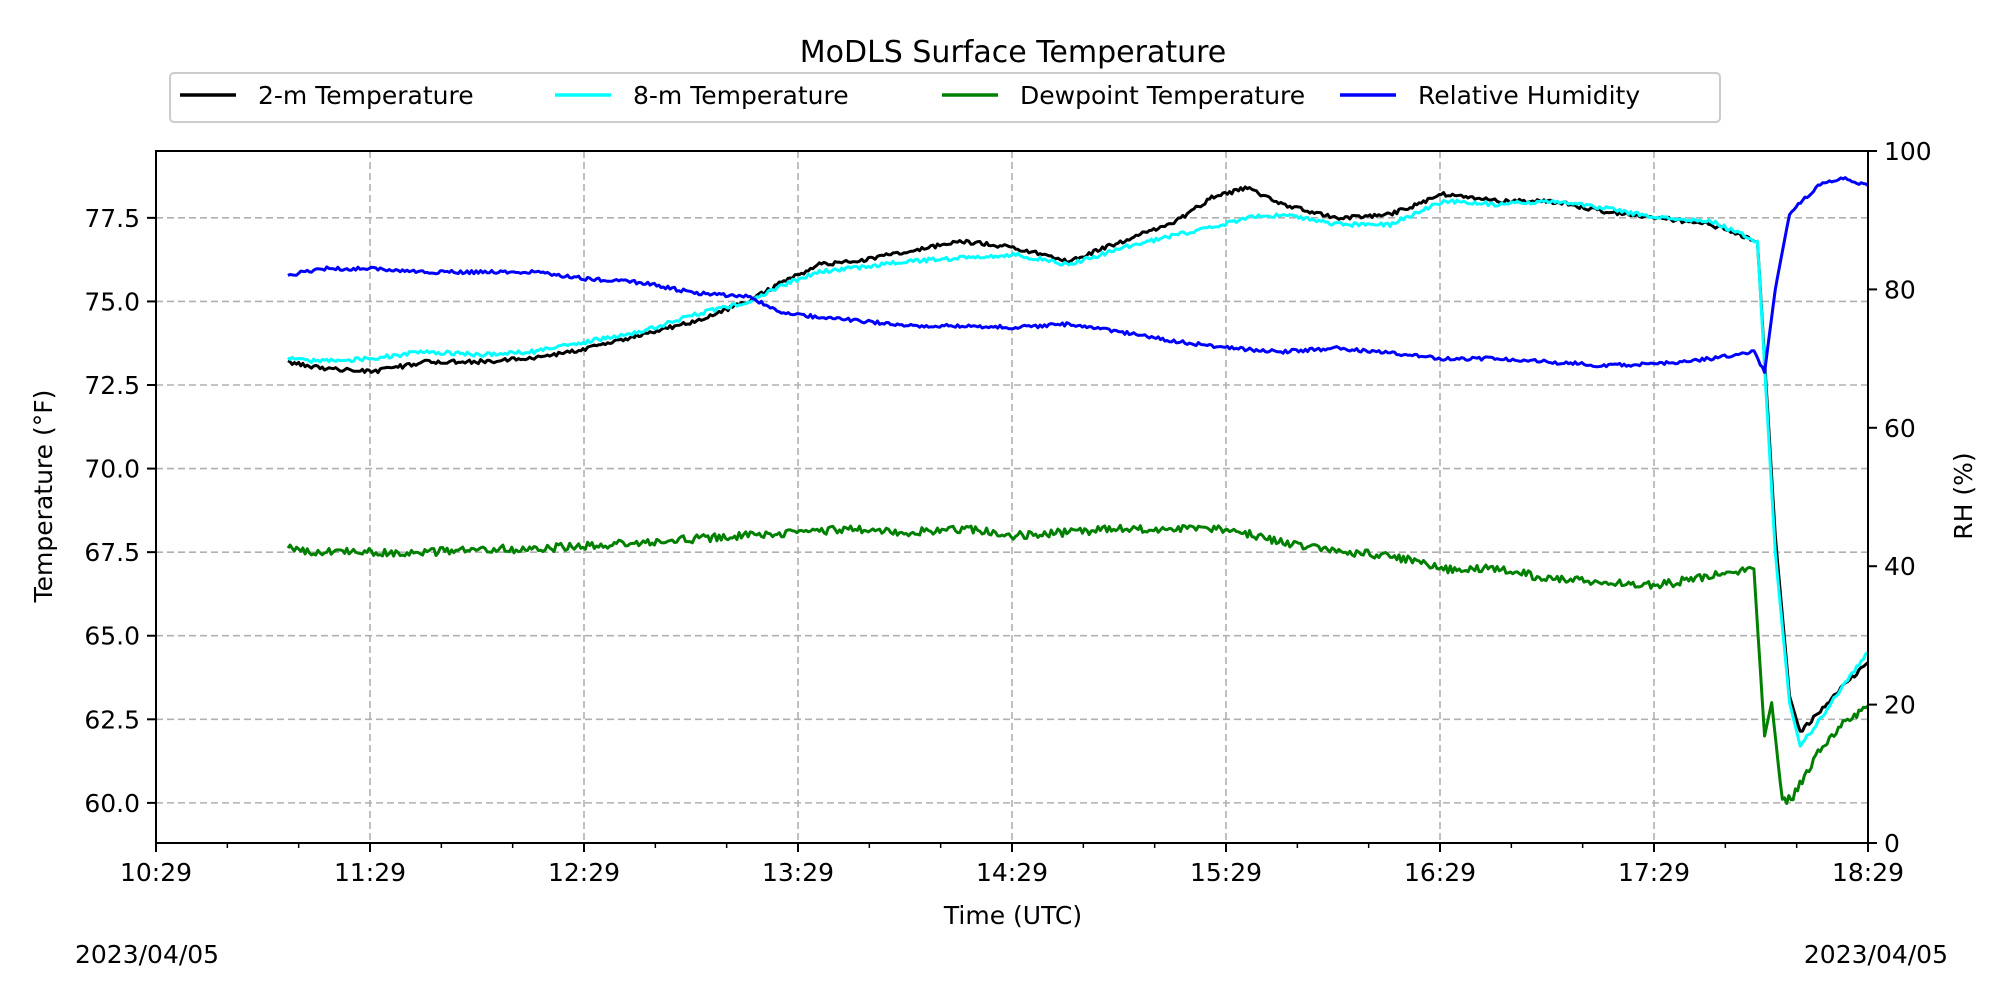 The width and height of the screenshot is (2000, 1000). I want to click on x-tick-label: 16:29, so click(1440, 872).